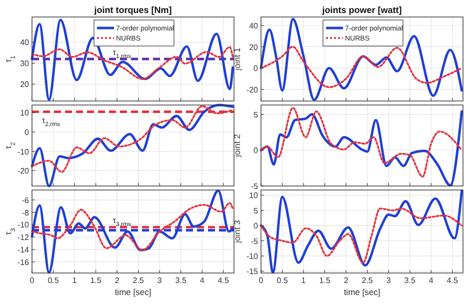 The width and height of the screenshot is (474, 304). What do you see at coordinates (23, 237) in the screenshot?
I see `y-tick-label: -12` at bounding box center [23, 237].